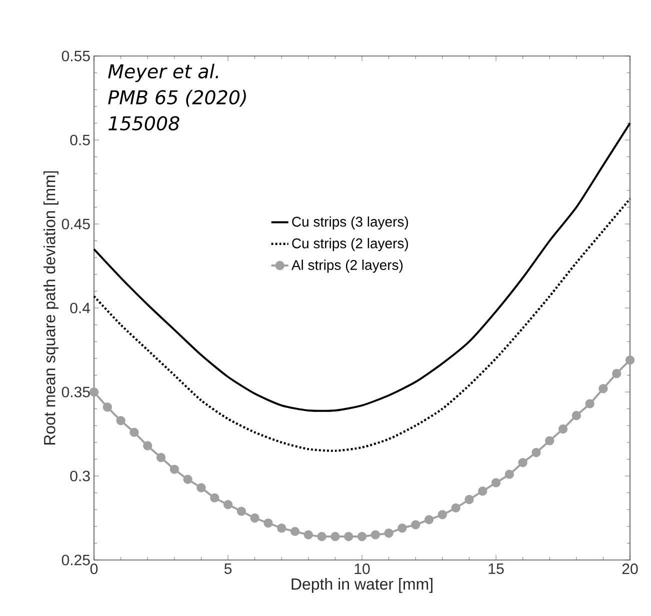  Describe the element at coordinates (362, 569) in the screenshot. I see `x-tick-label: 10` at that location.